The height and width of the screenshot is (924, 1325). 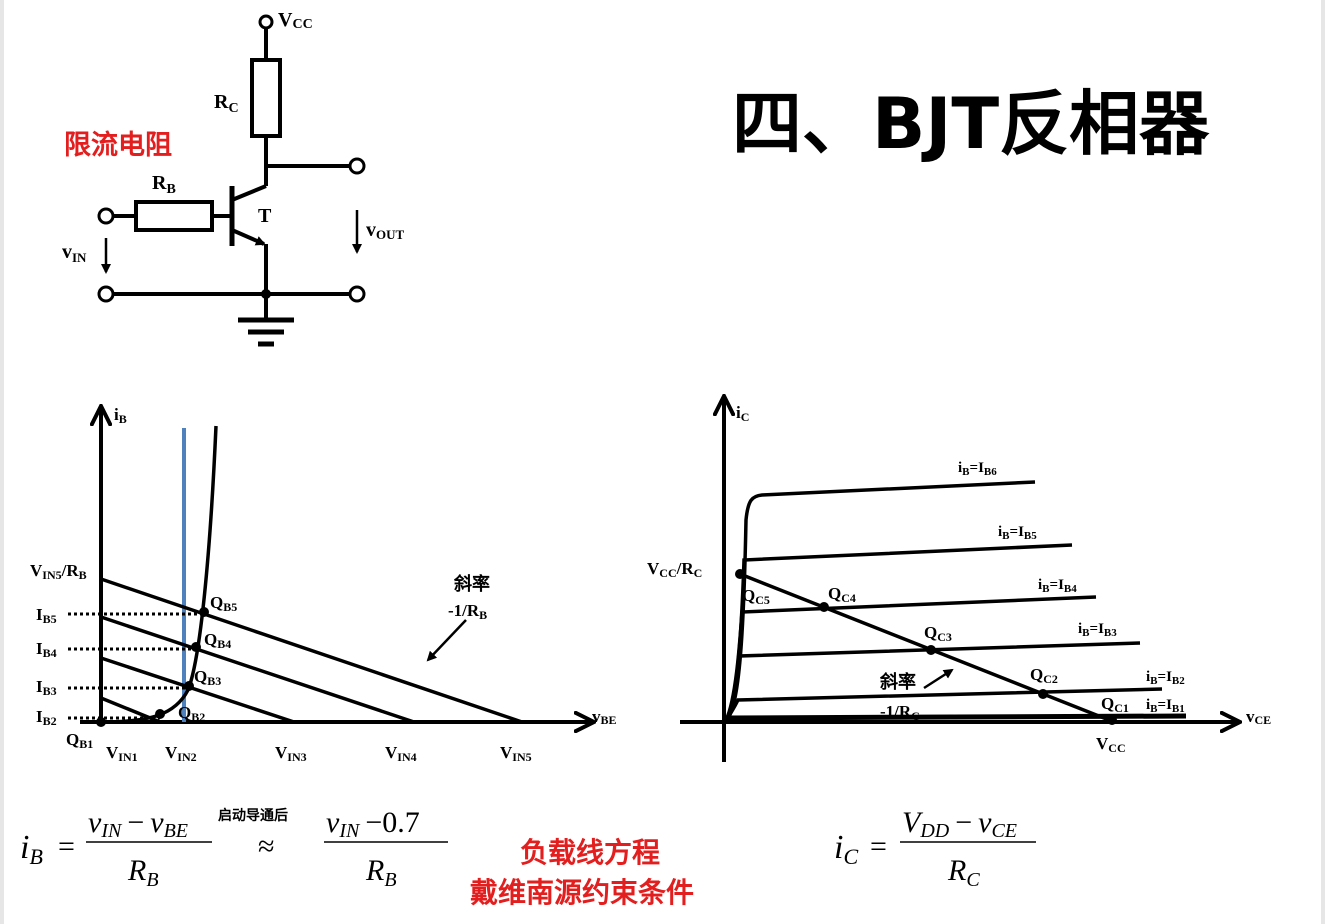 What do you see at coordinates (217, 640) in the screenshot?
I see `qb4-label: QB4` at bounding box center [217, 640].